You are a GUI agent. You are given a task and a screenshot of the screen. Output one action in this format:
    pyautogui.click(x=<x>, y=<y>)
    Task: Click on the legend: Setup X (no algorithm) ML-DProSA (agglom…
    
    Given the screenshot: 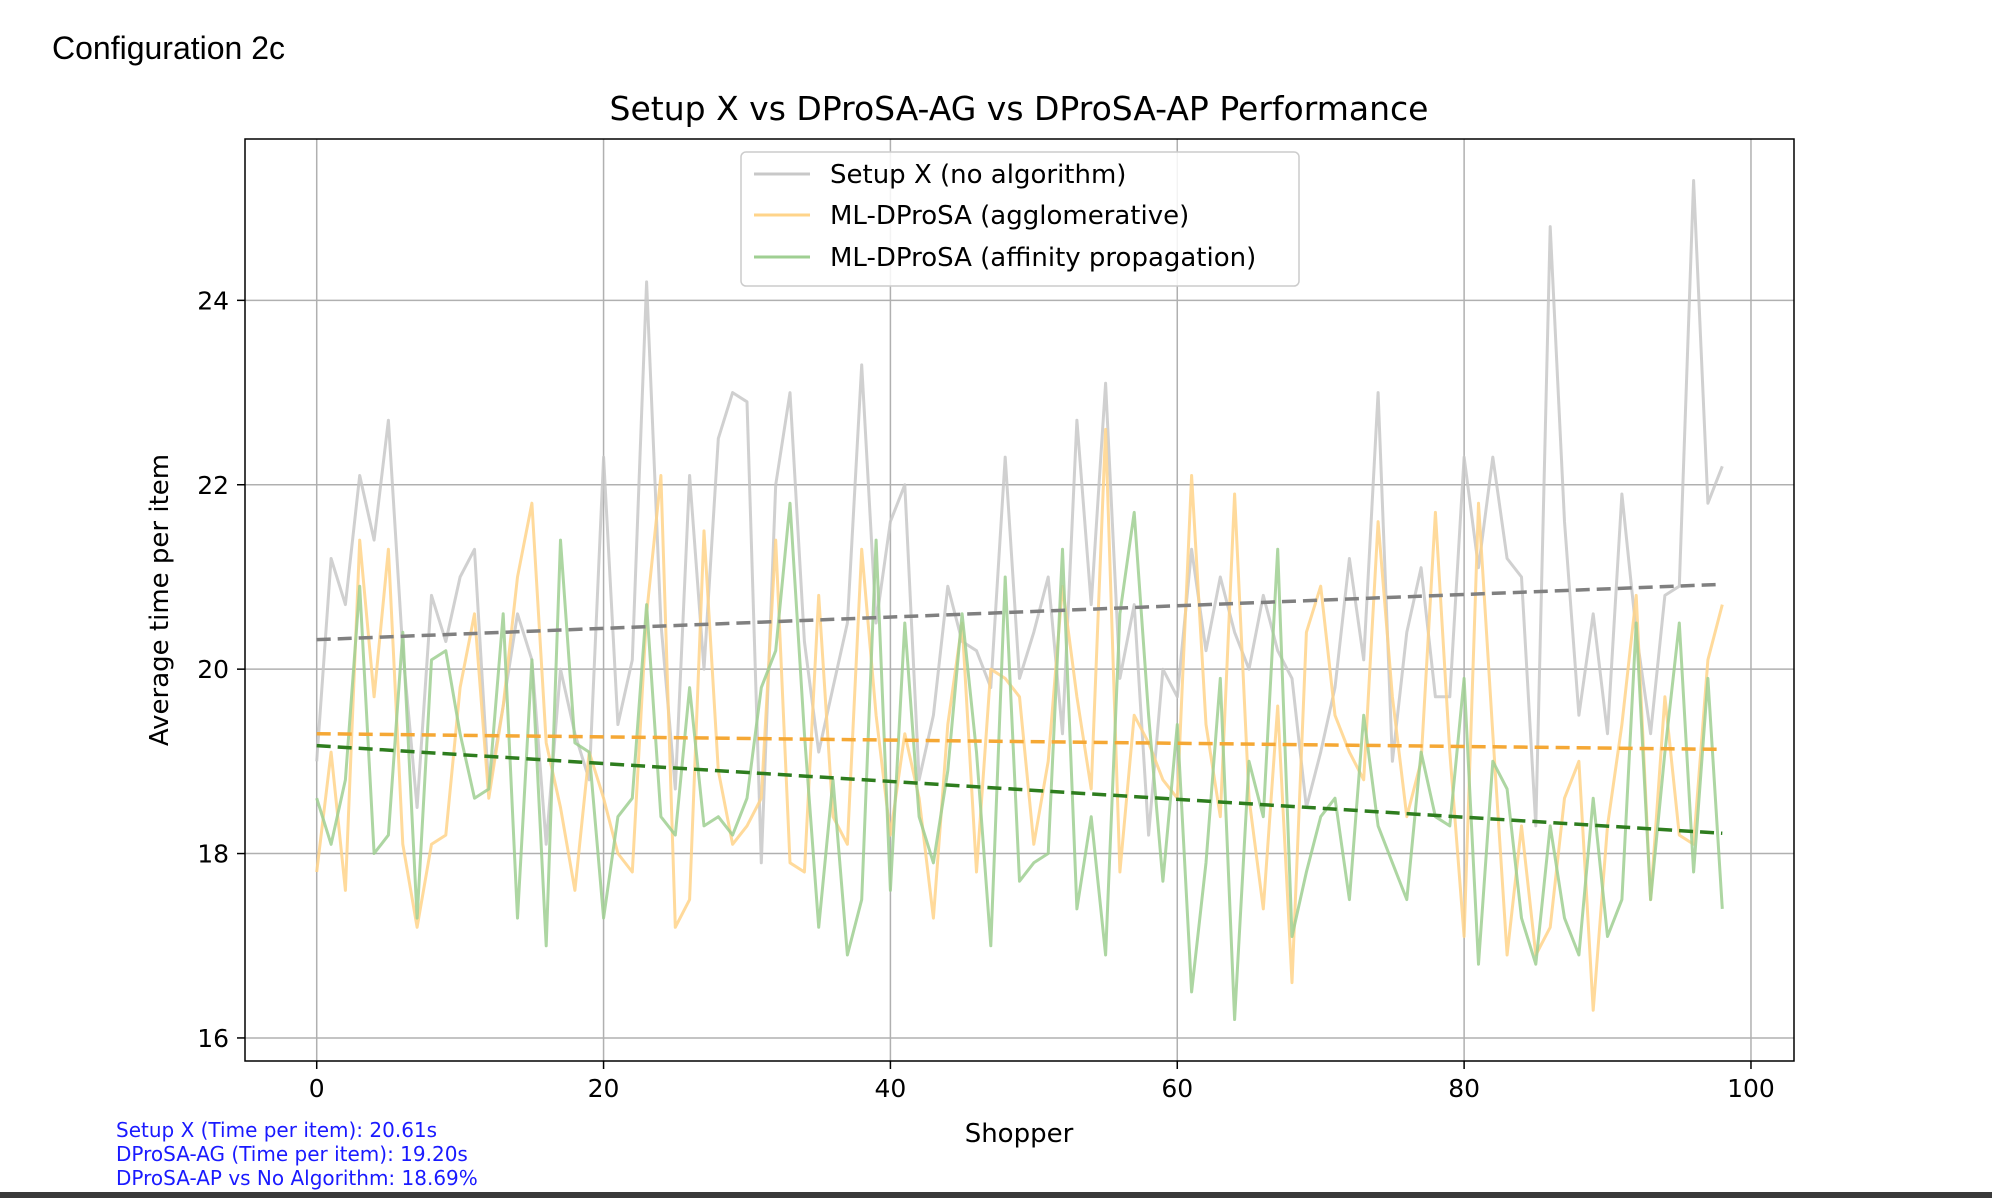 What is the action you would take?
    pyautogui.click(x=1020, y=219)
    